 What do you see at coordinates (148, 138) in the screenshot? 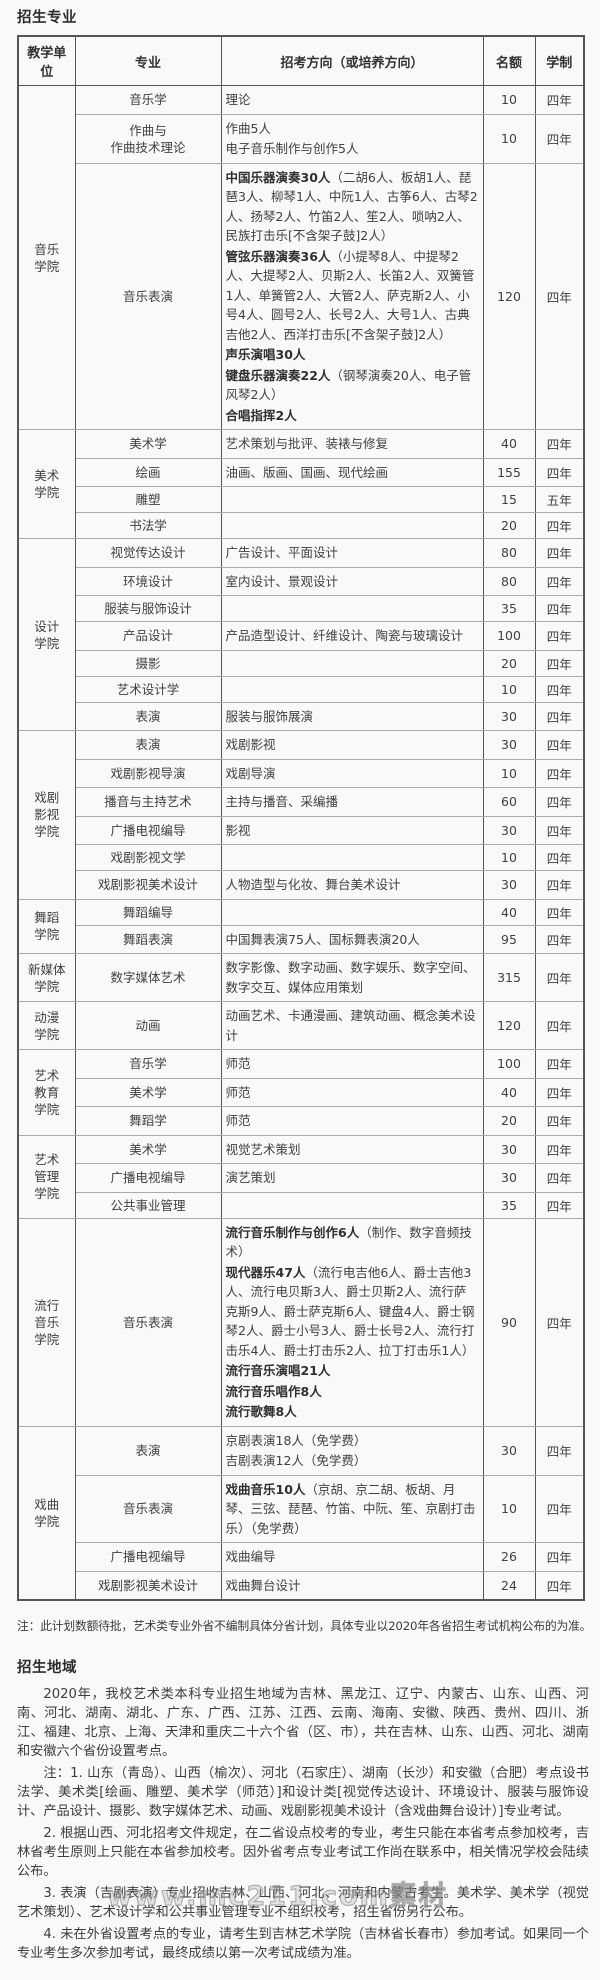
I see `major-cell: 作曲与 作曲技术理论` at bounding box center [148, 138].